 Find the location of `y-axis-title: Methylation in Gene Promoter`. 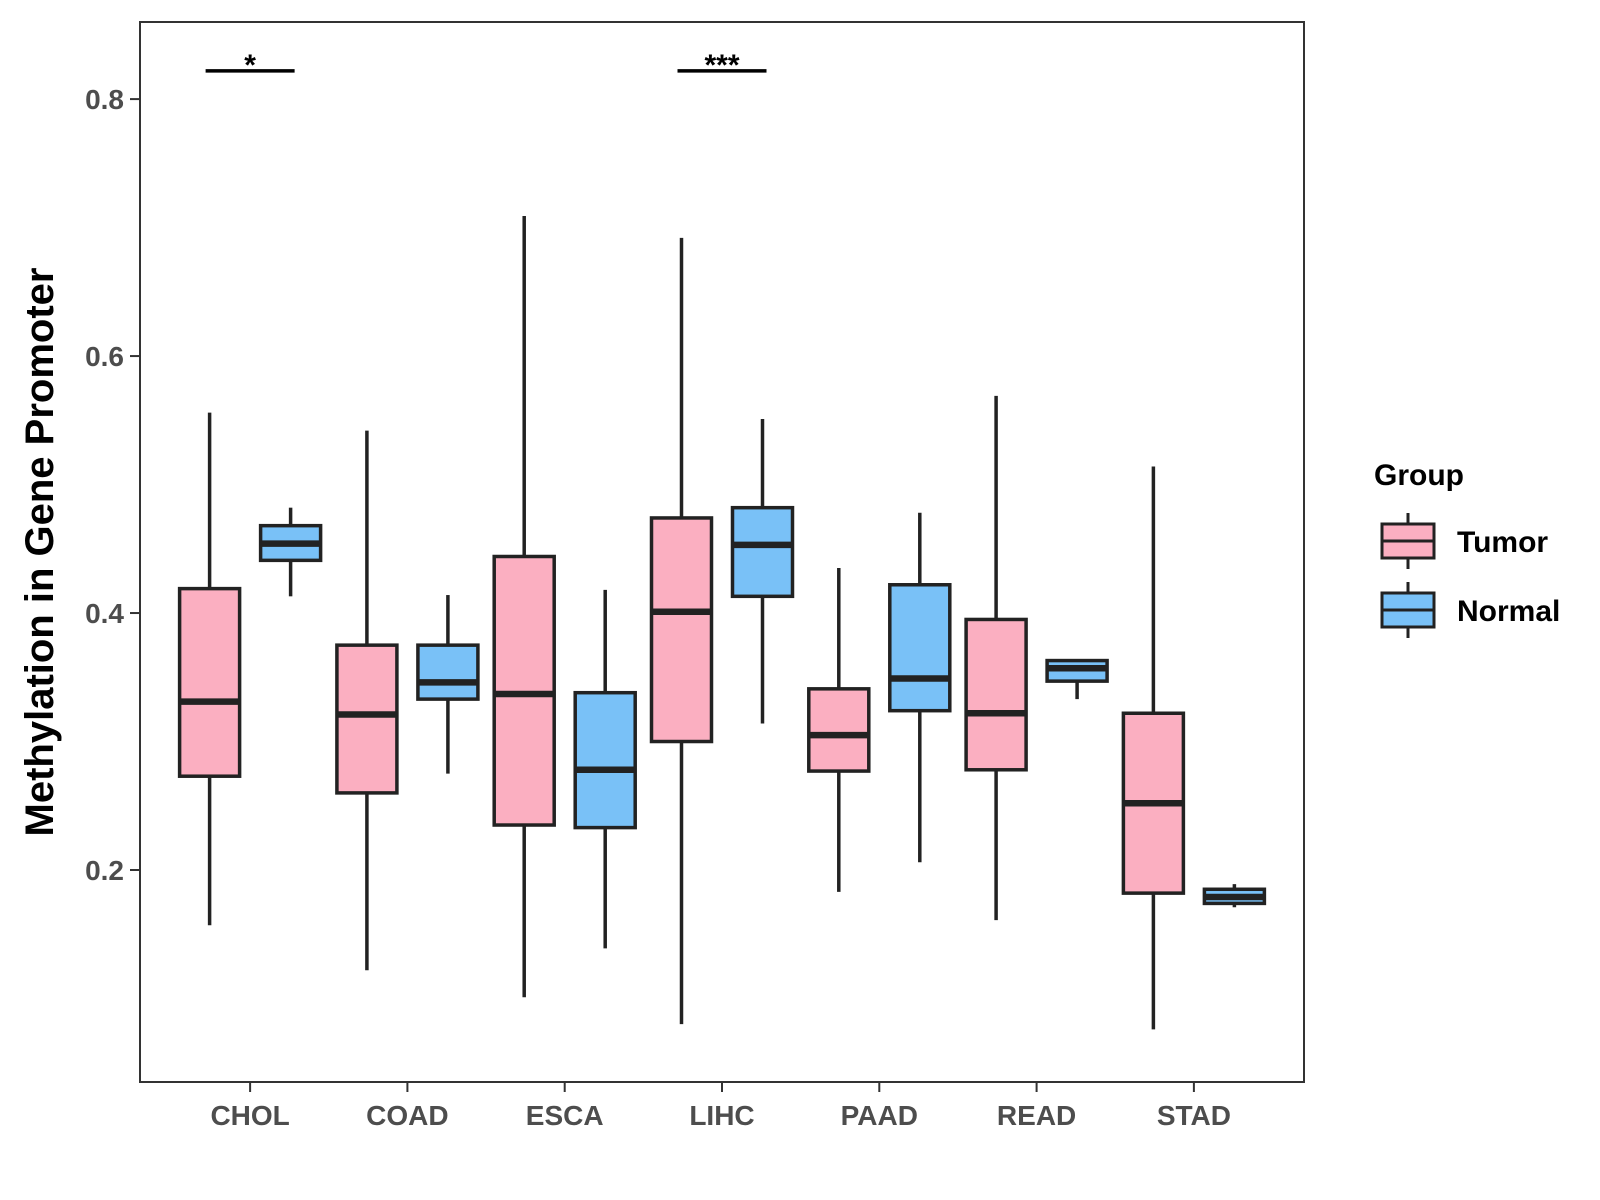

y-axis-title: Methylation in Gene Promoter is located at coordinates (40, 552).